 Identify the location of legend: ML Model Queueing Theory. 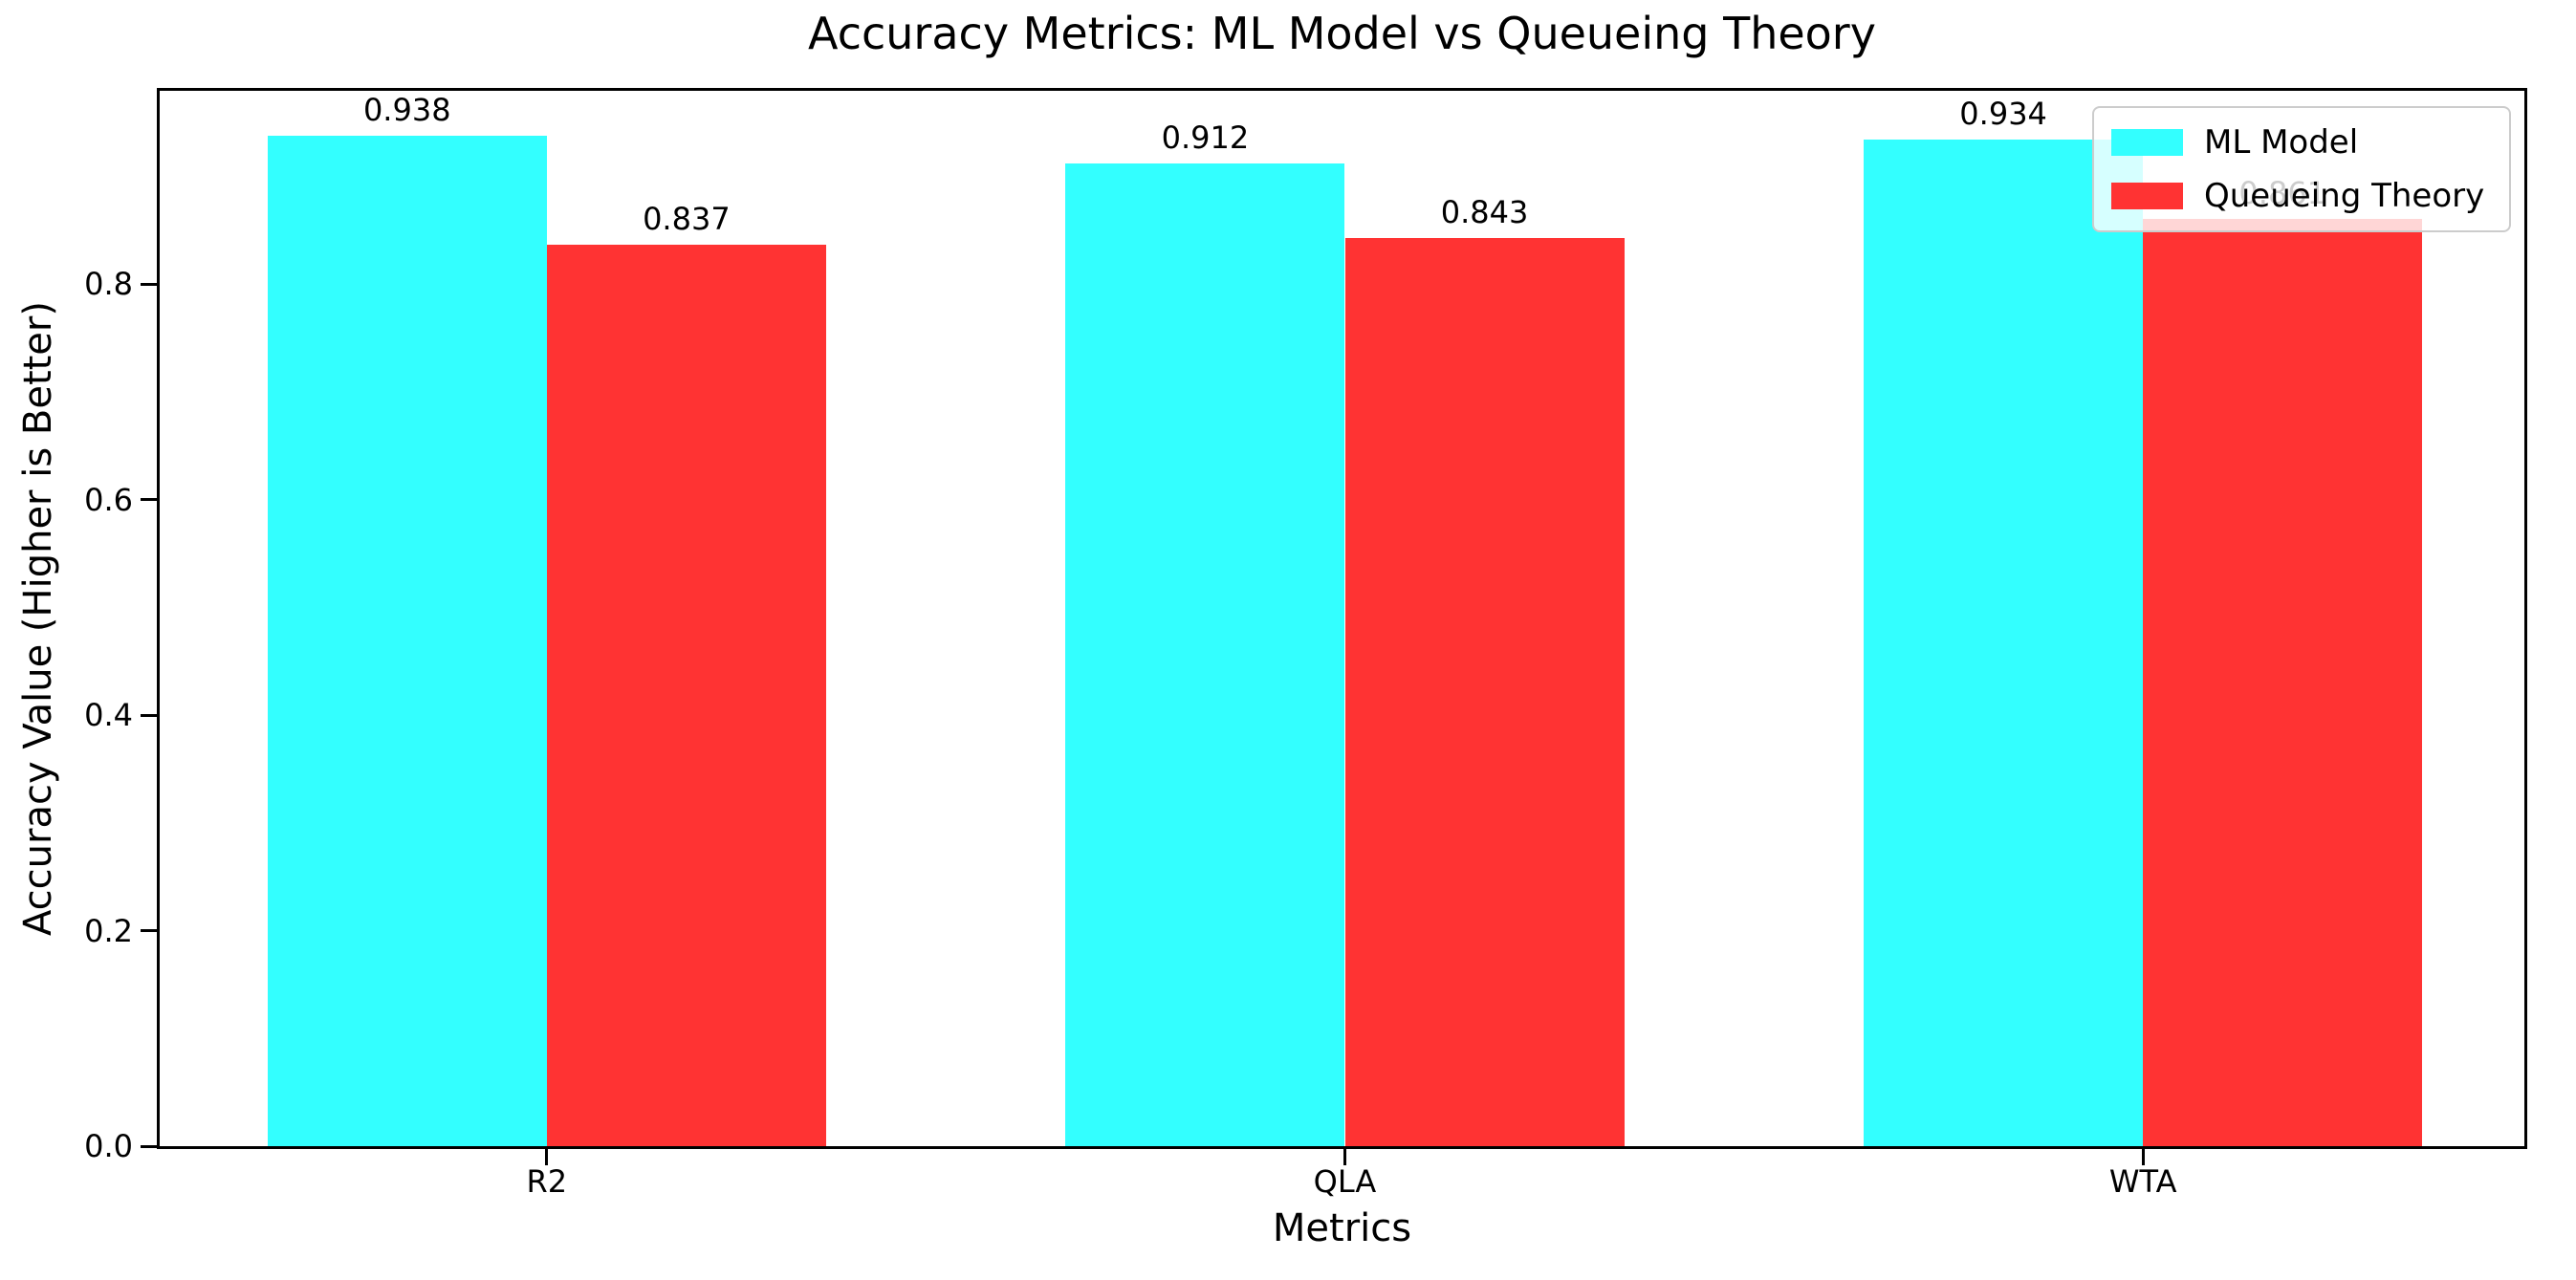
(2301, 169).